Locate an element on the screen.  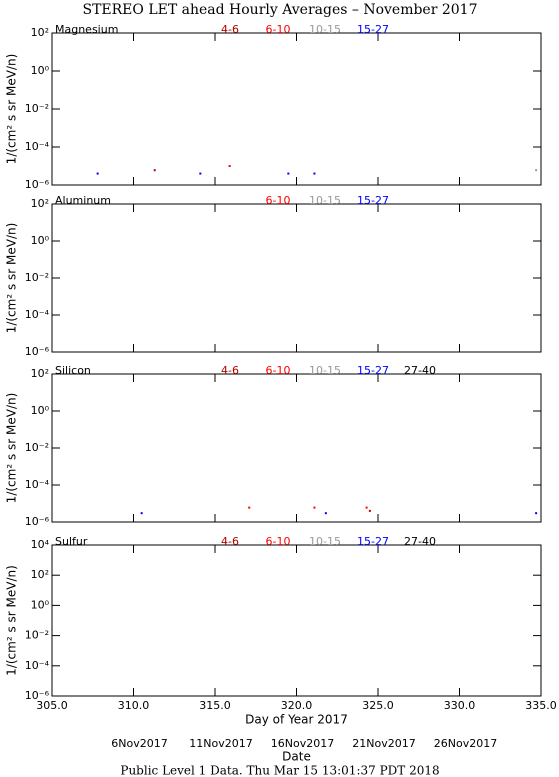
x-tick-label: 335.0 is located at coordinates (541, 705).